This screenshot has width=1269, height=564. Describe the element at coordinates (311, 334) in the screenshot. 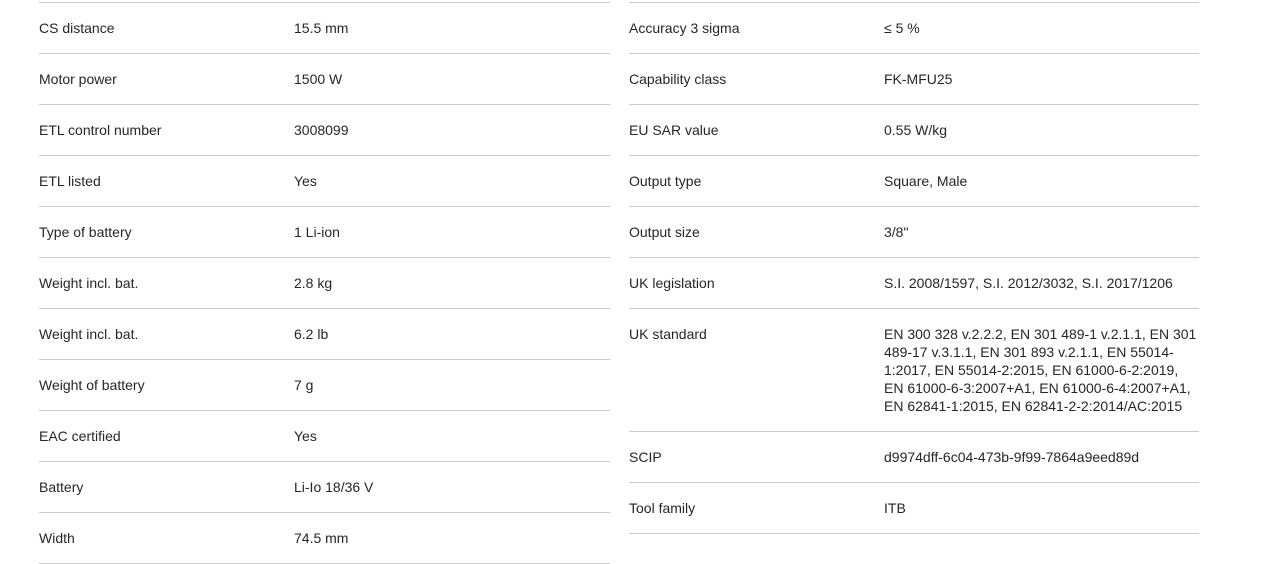

I see `spec-value: 6.2 lb` at that location.